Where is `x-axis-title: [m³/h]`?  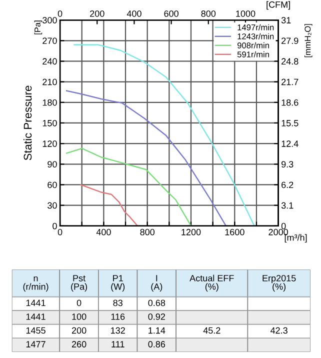
x-axis-title: [m³/h] is located at coordinates (295, 238).